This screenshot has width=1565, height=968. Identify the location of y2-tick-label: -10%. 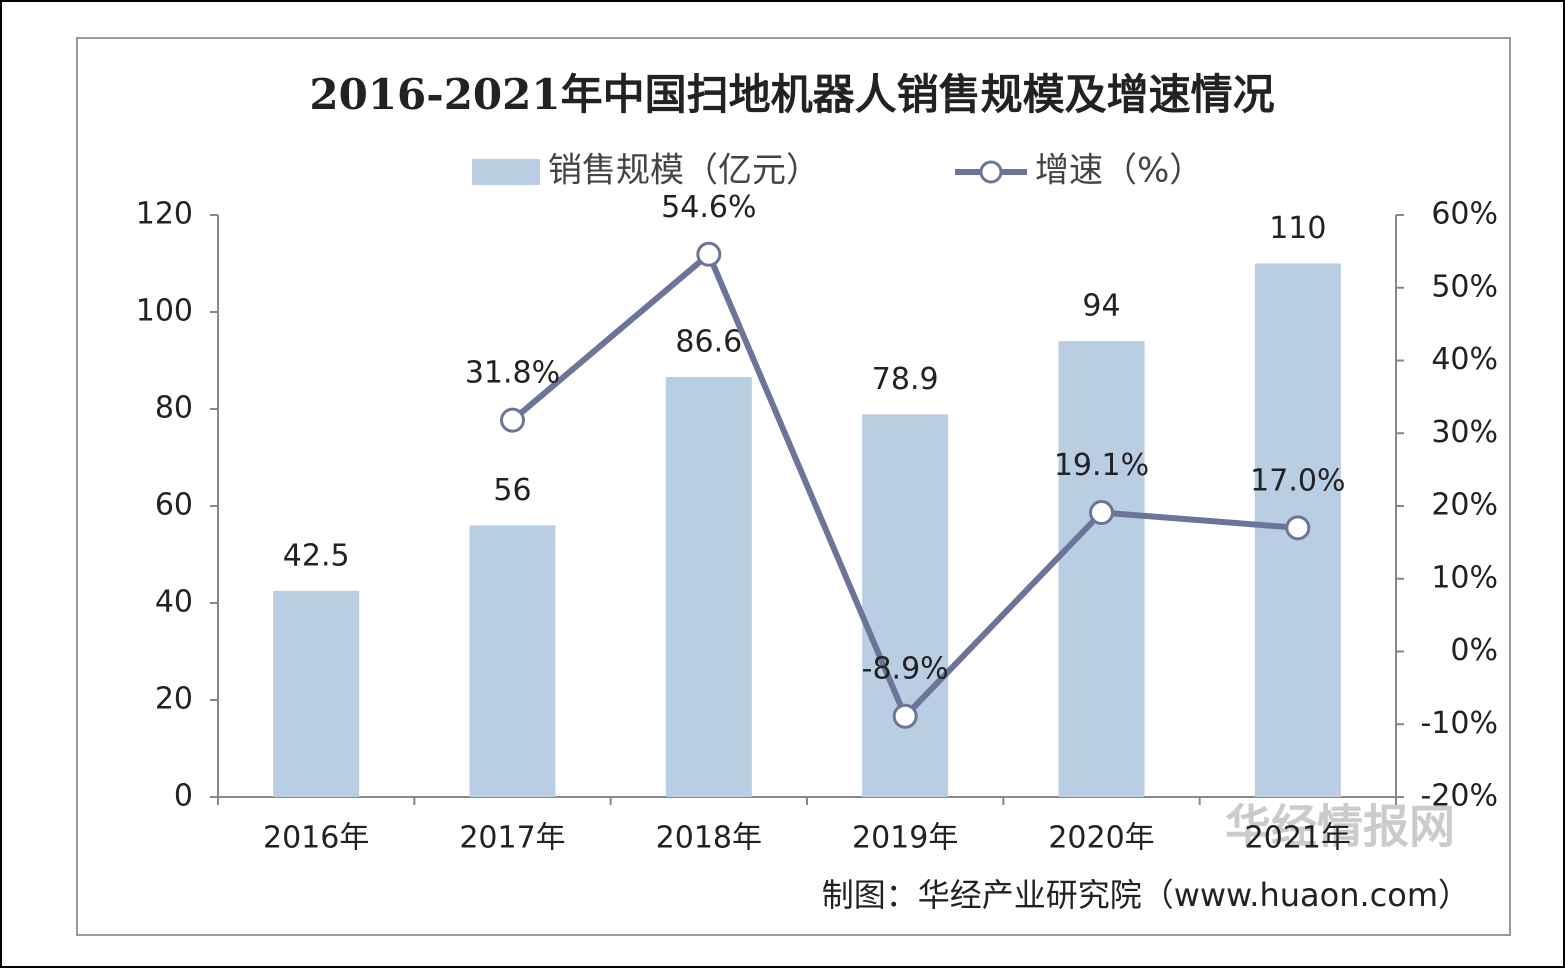
(1459, 723).